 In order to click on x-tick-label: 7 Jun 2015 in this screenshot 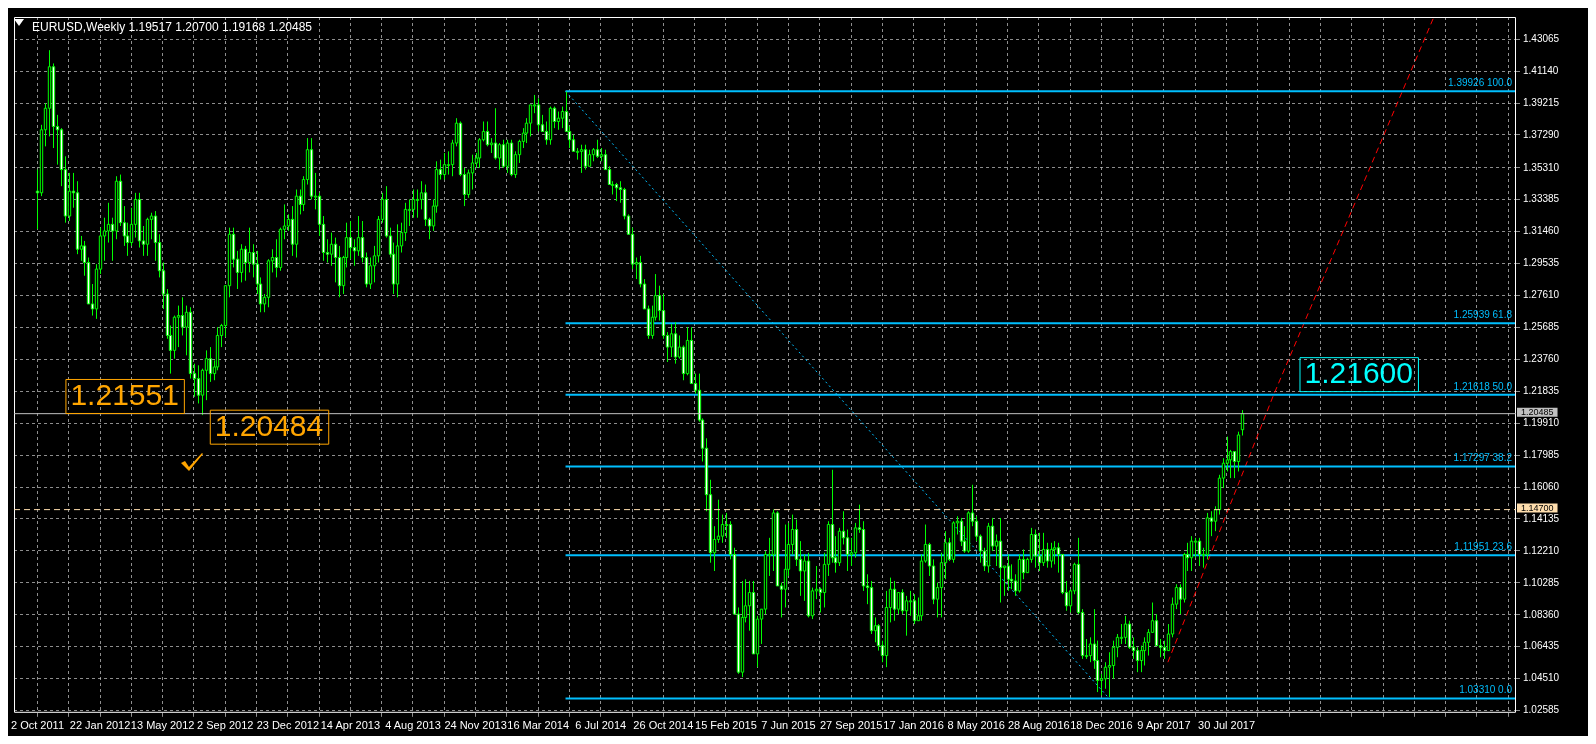, I will do `click(788, 725)`.